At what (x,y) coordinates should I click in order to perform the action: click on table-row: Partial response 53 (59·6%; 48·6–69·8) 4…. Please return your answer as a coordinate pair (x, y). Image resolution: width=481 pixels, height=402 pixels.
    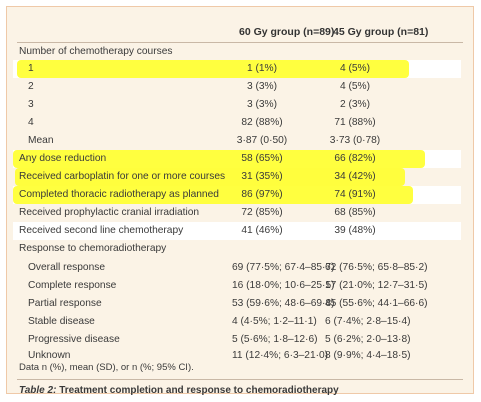
    Looking at the image, I should click on (240, 304).